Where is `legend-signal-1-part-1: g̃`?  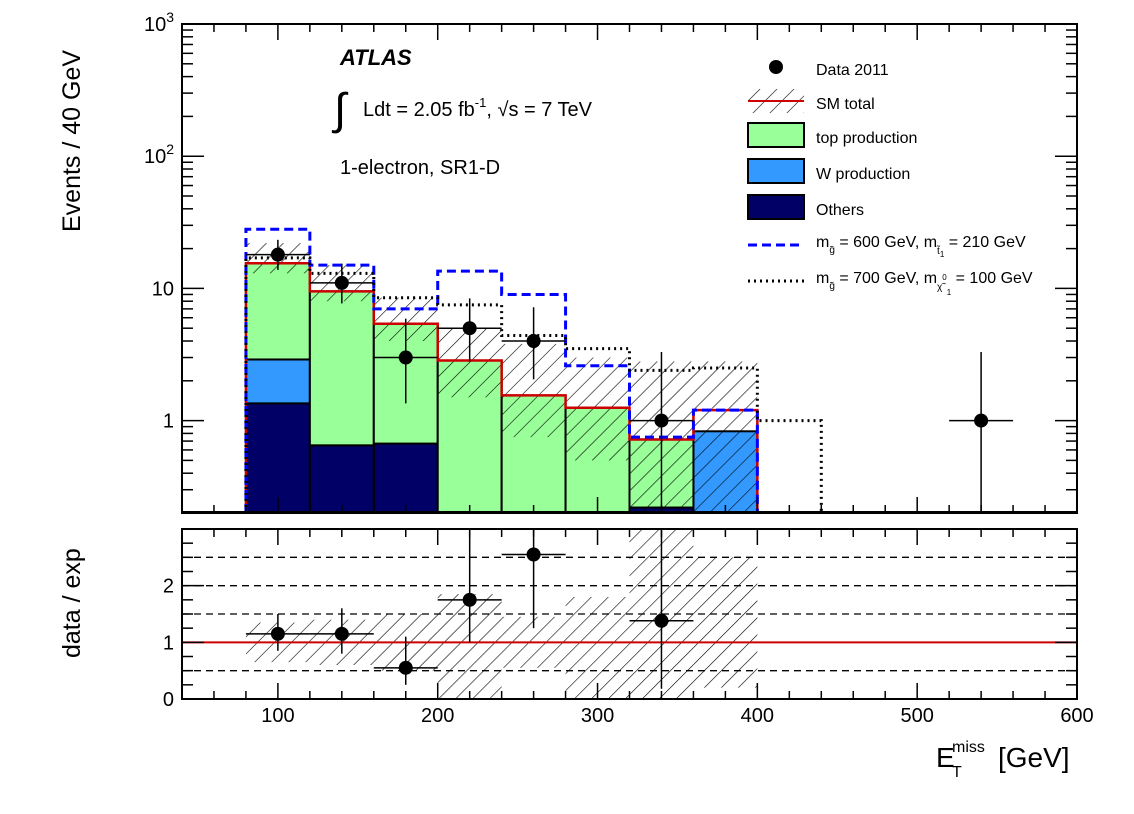 legend-signal-1-part-1: g̃ is located at coordinates (832, 286).